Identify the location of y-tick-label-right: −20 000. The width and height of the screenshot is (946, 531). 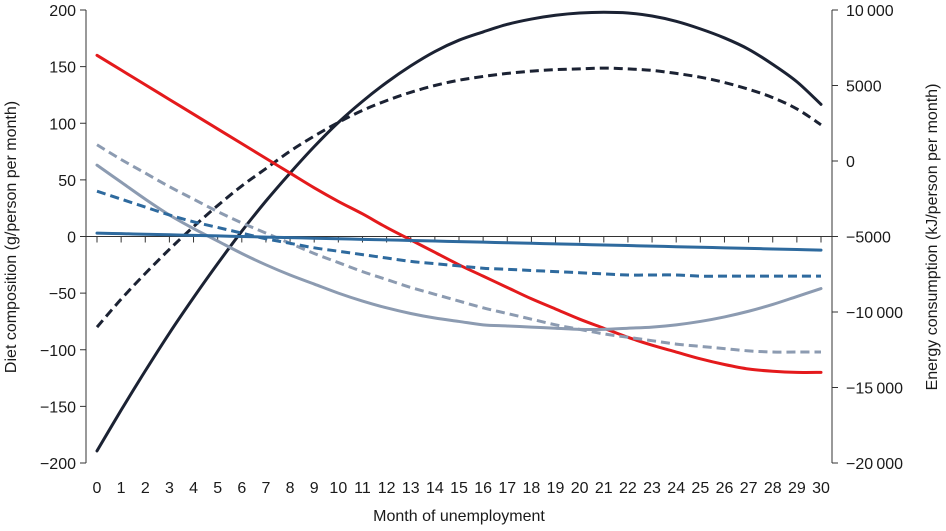
(874, 464).